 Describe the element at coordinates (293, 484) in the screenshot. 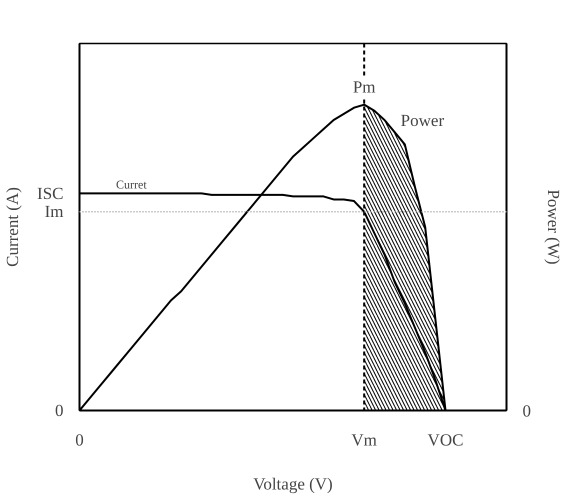

I see `x-axis-title: Voltage (V)` at that location.